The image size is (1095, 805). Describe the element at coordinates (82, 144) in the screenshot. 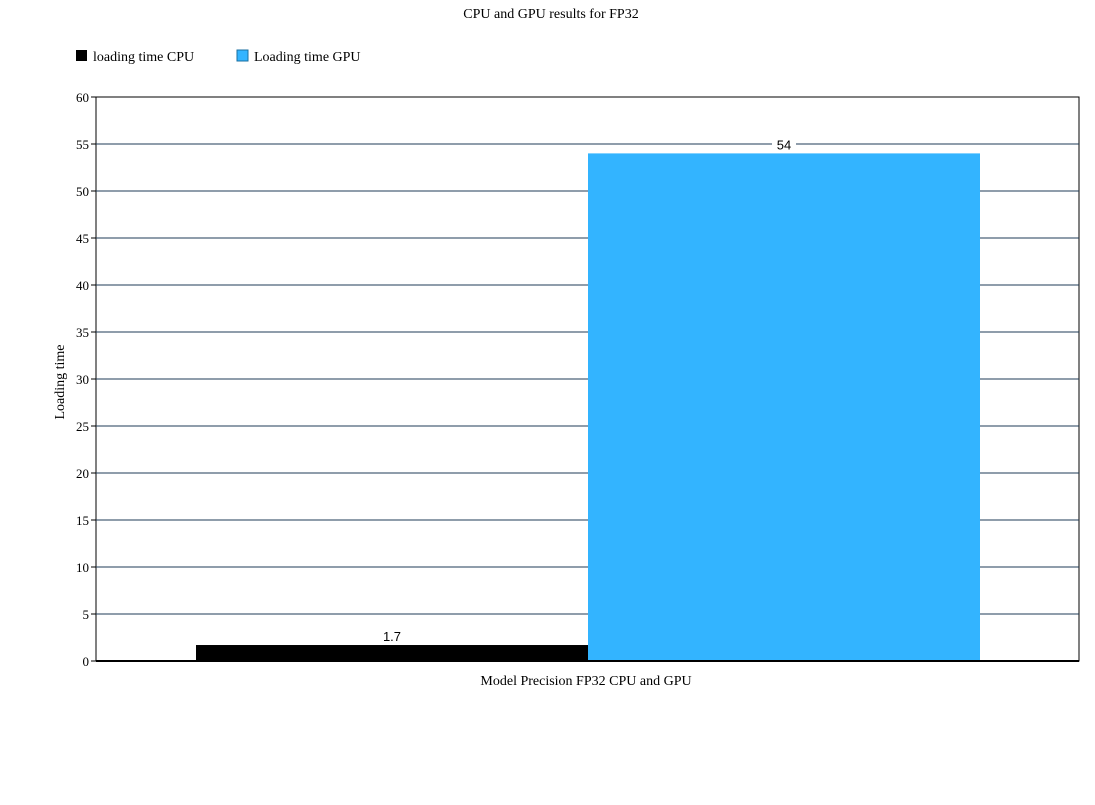

I see `y-tick-label: 55` at that location.